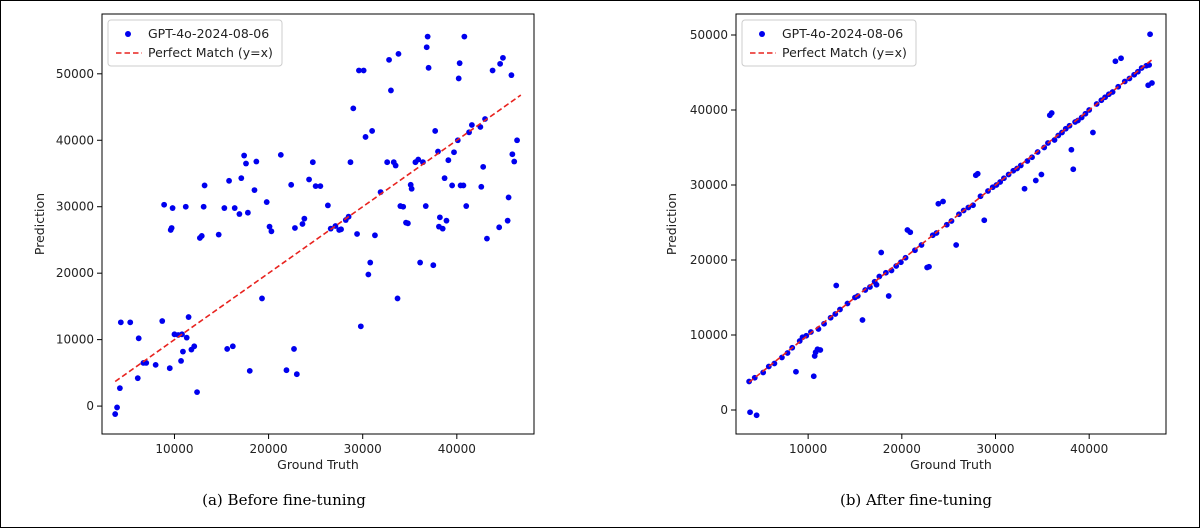 This screenshot has width=1200, height=528. What do you see at coordinates (75, 207) in the screenshot?
I see `y-tick-label: 30000` at bounding box center [75, 207].